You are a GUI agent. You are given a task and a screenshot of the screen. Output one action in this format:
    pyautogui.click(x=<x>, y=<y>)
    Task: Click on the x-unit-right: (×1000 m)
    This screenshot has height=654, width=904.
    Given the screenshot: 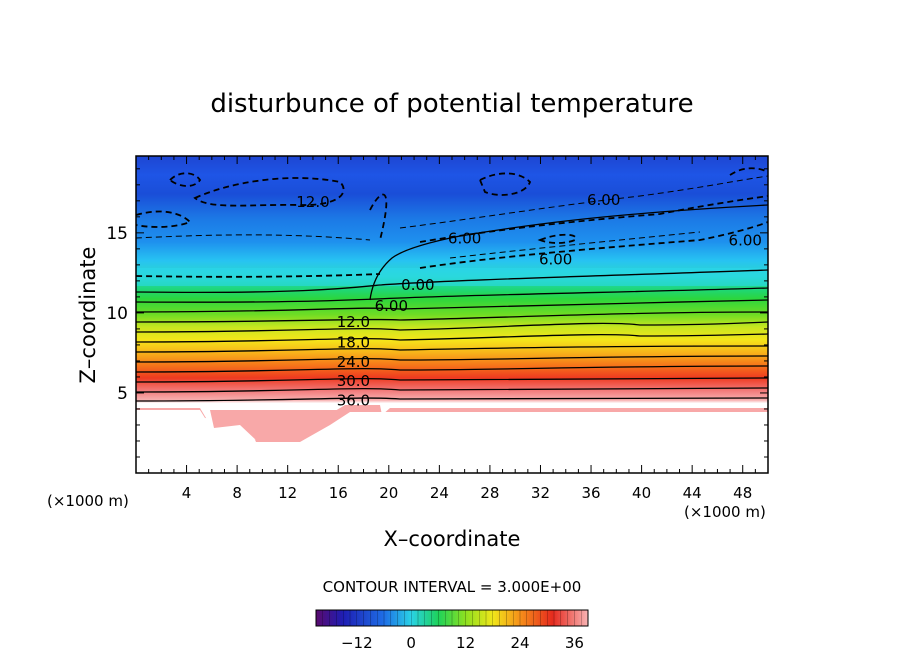 What is the action you would take?
    pyautogui.click(x=725, y=512)
    